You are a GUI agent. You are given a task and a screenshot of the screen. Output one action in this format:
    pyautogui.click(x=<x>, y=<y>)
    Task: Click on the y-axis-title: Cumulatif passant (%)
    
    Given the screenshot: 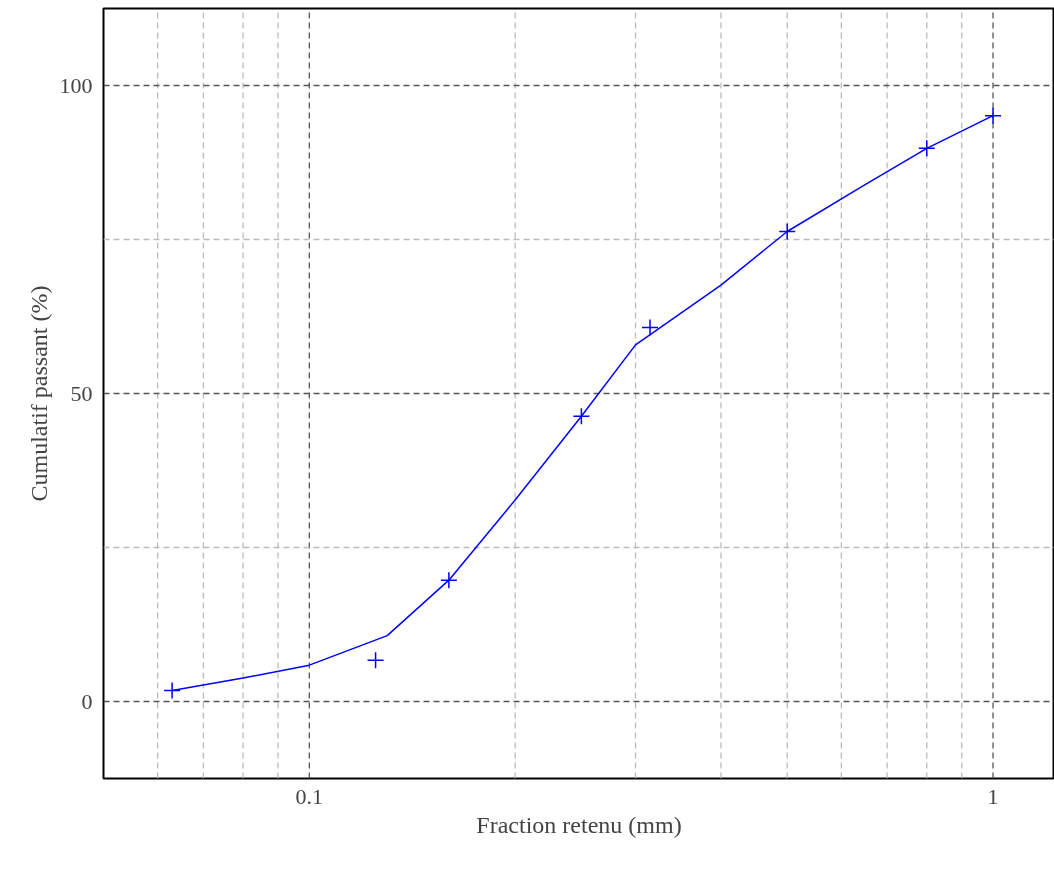 What is the action you would take?
    pyautogui.click(x=38, y=393)
    